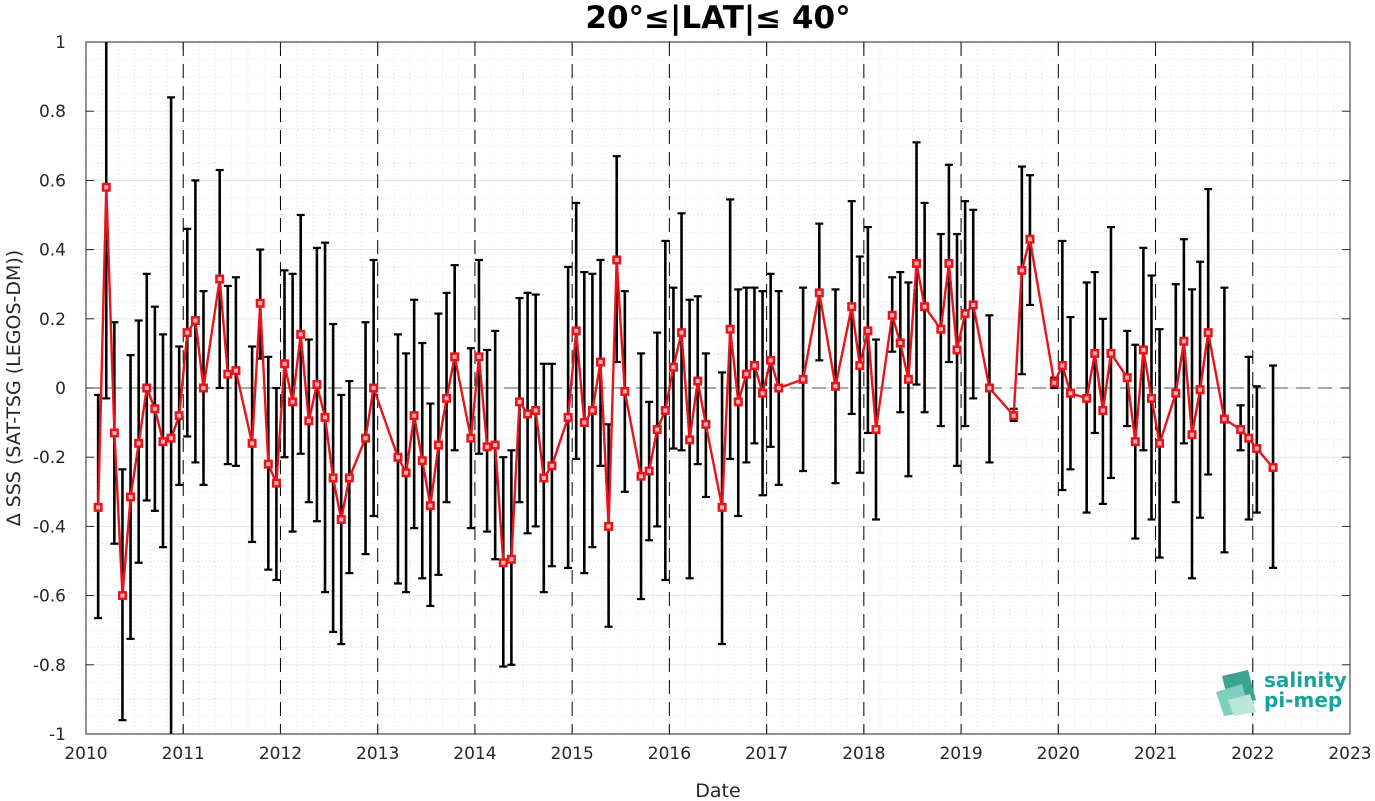  I want to click on y-tick-label: 0, so click(60, 389).